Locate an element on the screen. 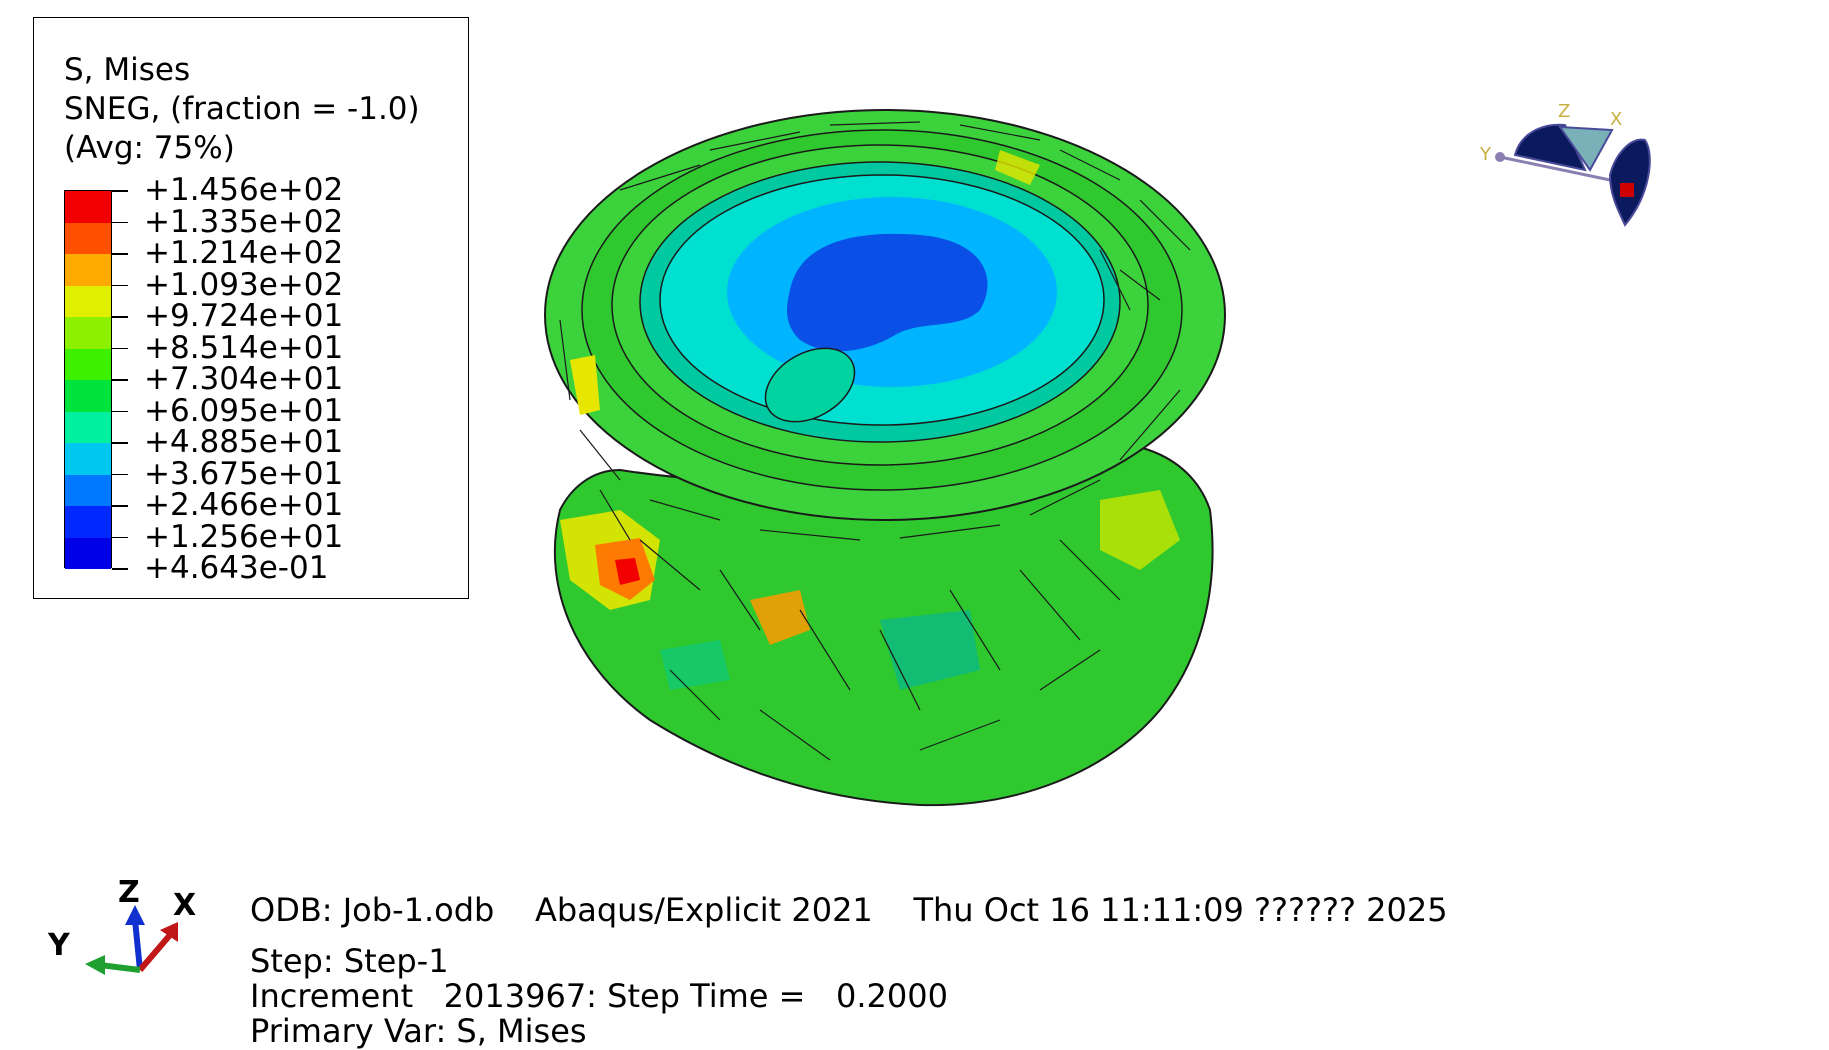 This screenshot has width=1829, height=1050. triad-x-label: X is located at coordinates (184, 905).